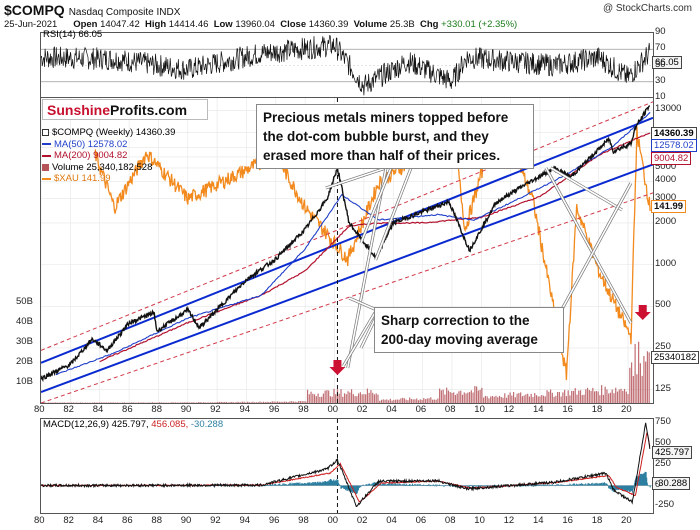 This screenshot has height=530, width=700. Describe the element at coordinates (24, 341) in the screenshot. I see `volume-y-tick: 30B` at that location.